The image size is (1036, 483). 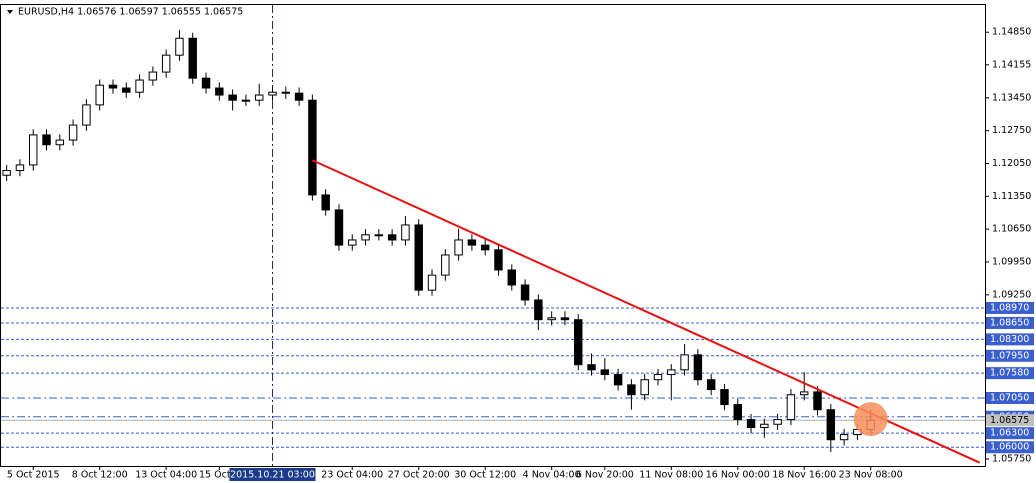 I want to click on level-label: 1.08970, so click(x=1009, y=307).